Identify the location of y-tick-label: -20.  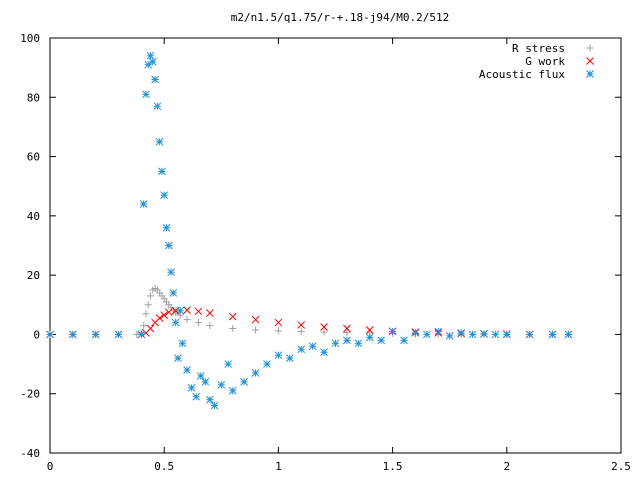
(30, 394).